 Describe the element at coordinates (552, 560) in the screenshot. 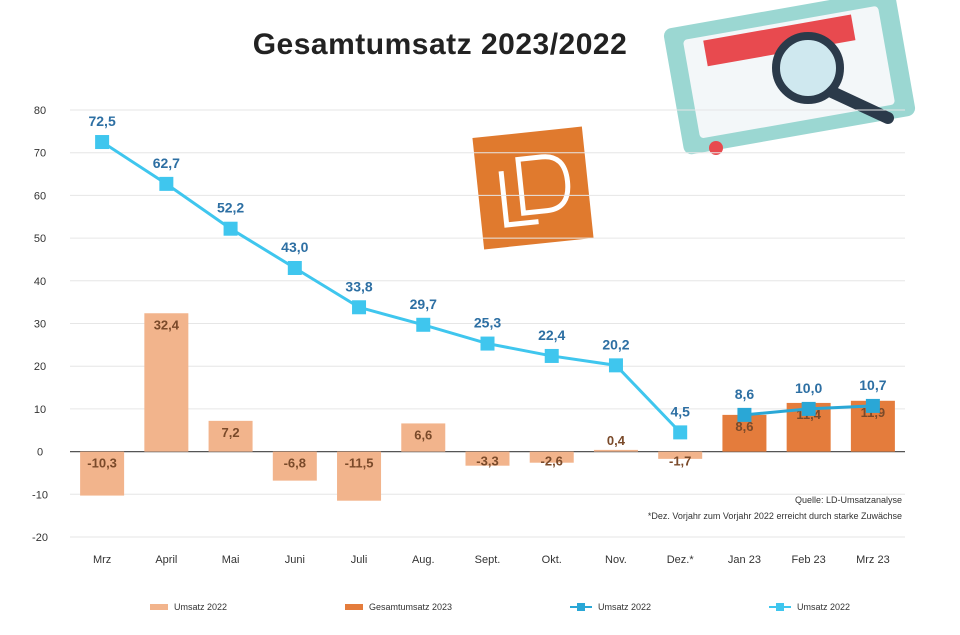

I see `x-tick-label: Okt.` at that location.